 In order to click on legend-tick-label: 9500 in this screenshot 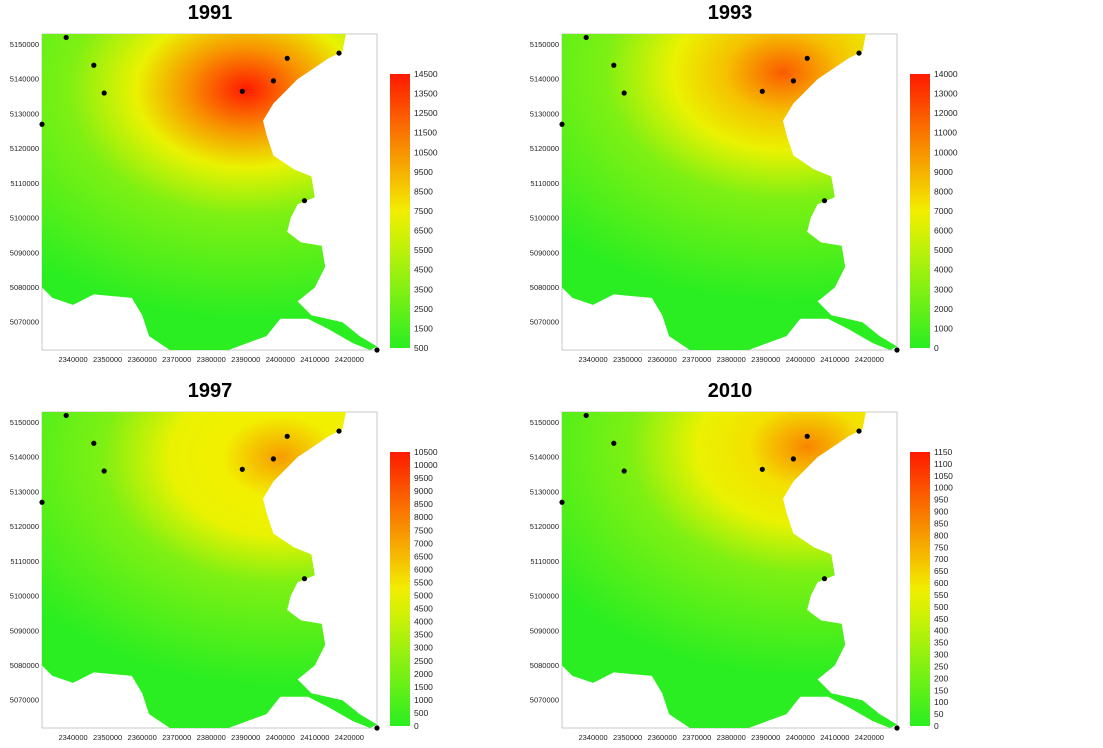, I will do `click(423, 478)`.